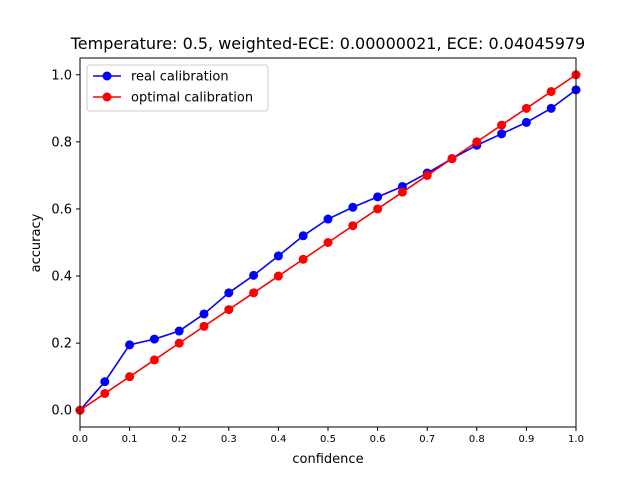  What do you see at coordinates (526, 439) in the screenshot?
I see `x-tick-label: 0.9` at bounding box center [526, 439].